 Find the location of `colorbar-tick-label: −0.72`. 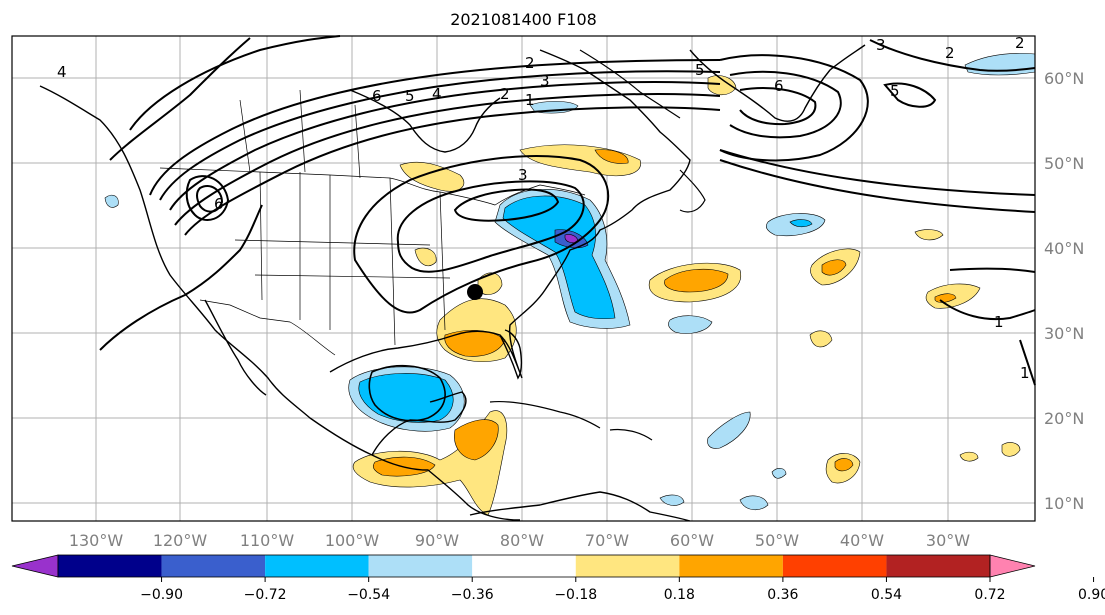

colorbar-tick-label: −0.72 is located at coordinates (265, 595).